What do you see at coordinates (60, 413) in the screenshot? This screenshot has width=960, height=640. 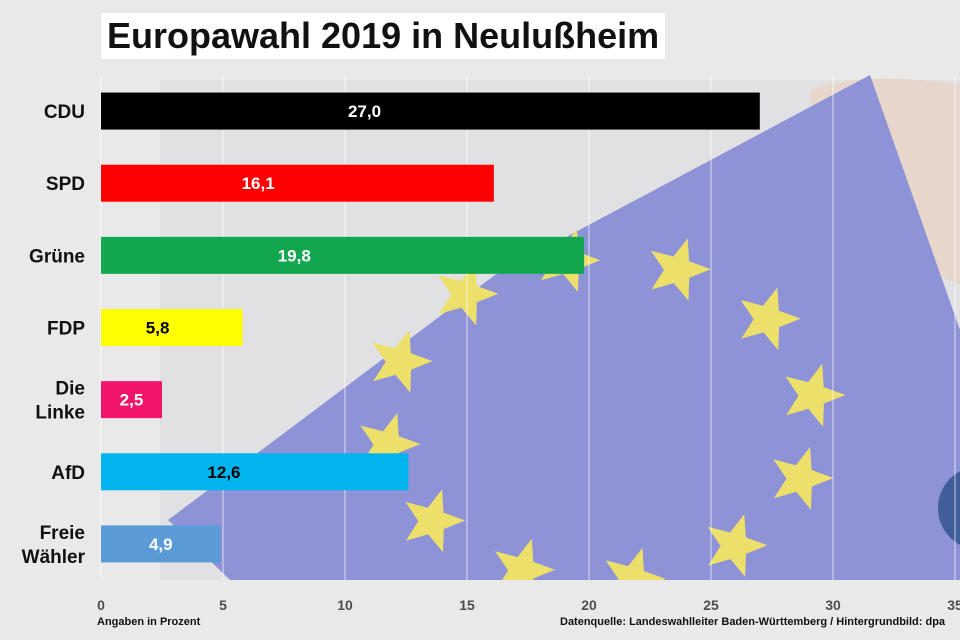 I see `category-label: Linke` at bounding box center [60, 413].